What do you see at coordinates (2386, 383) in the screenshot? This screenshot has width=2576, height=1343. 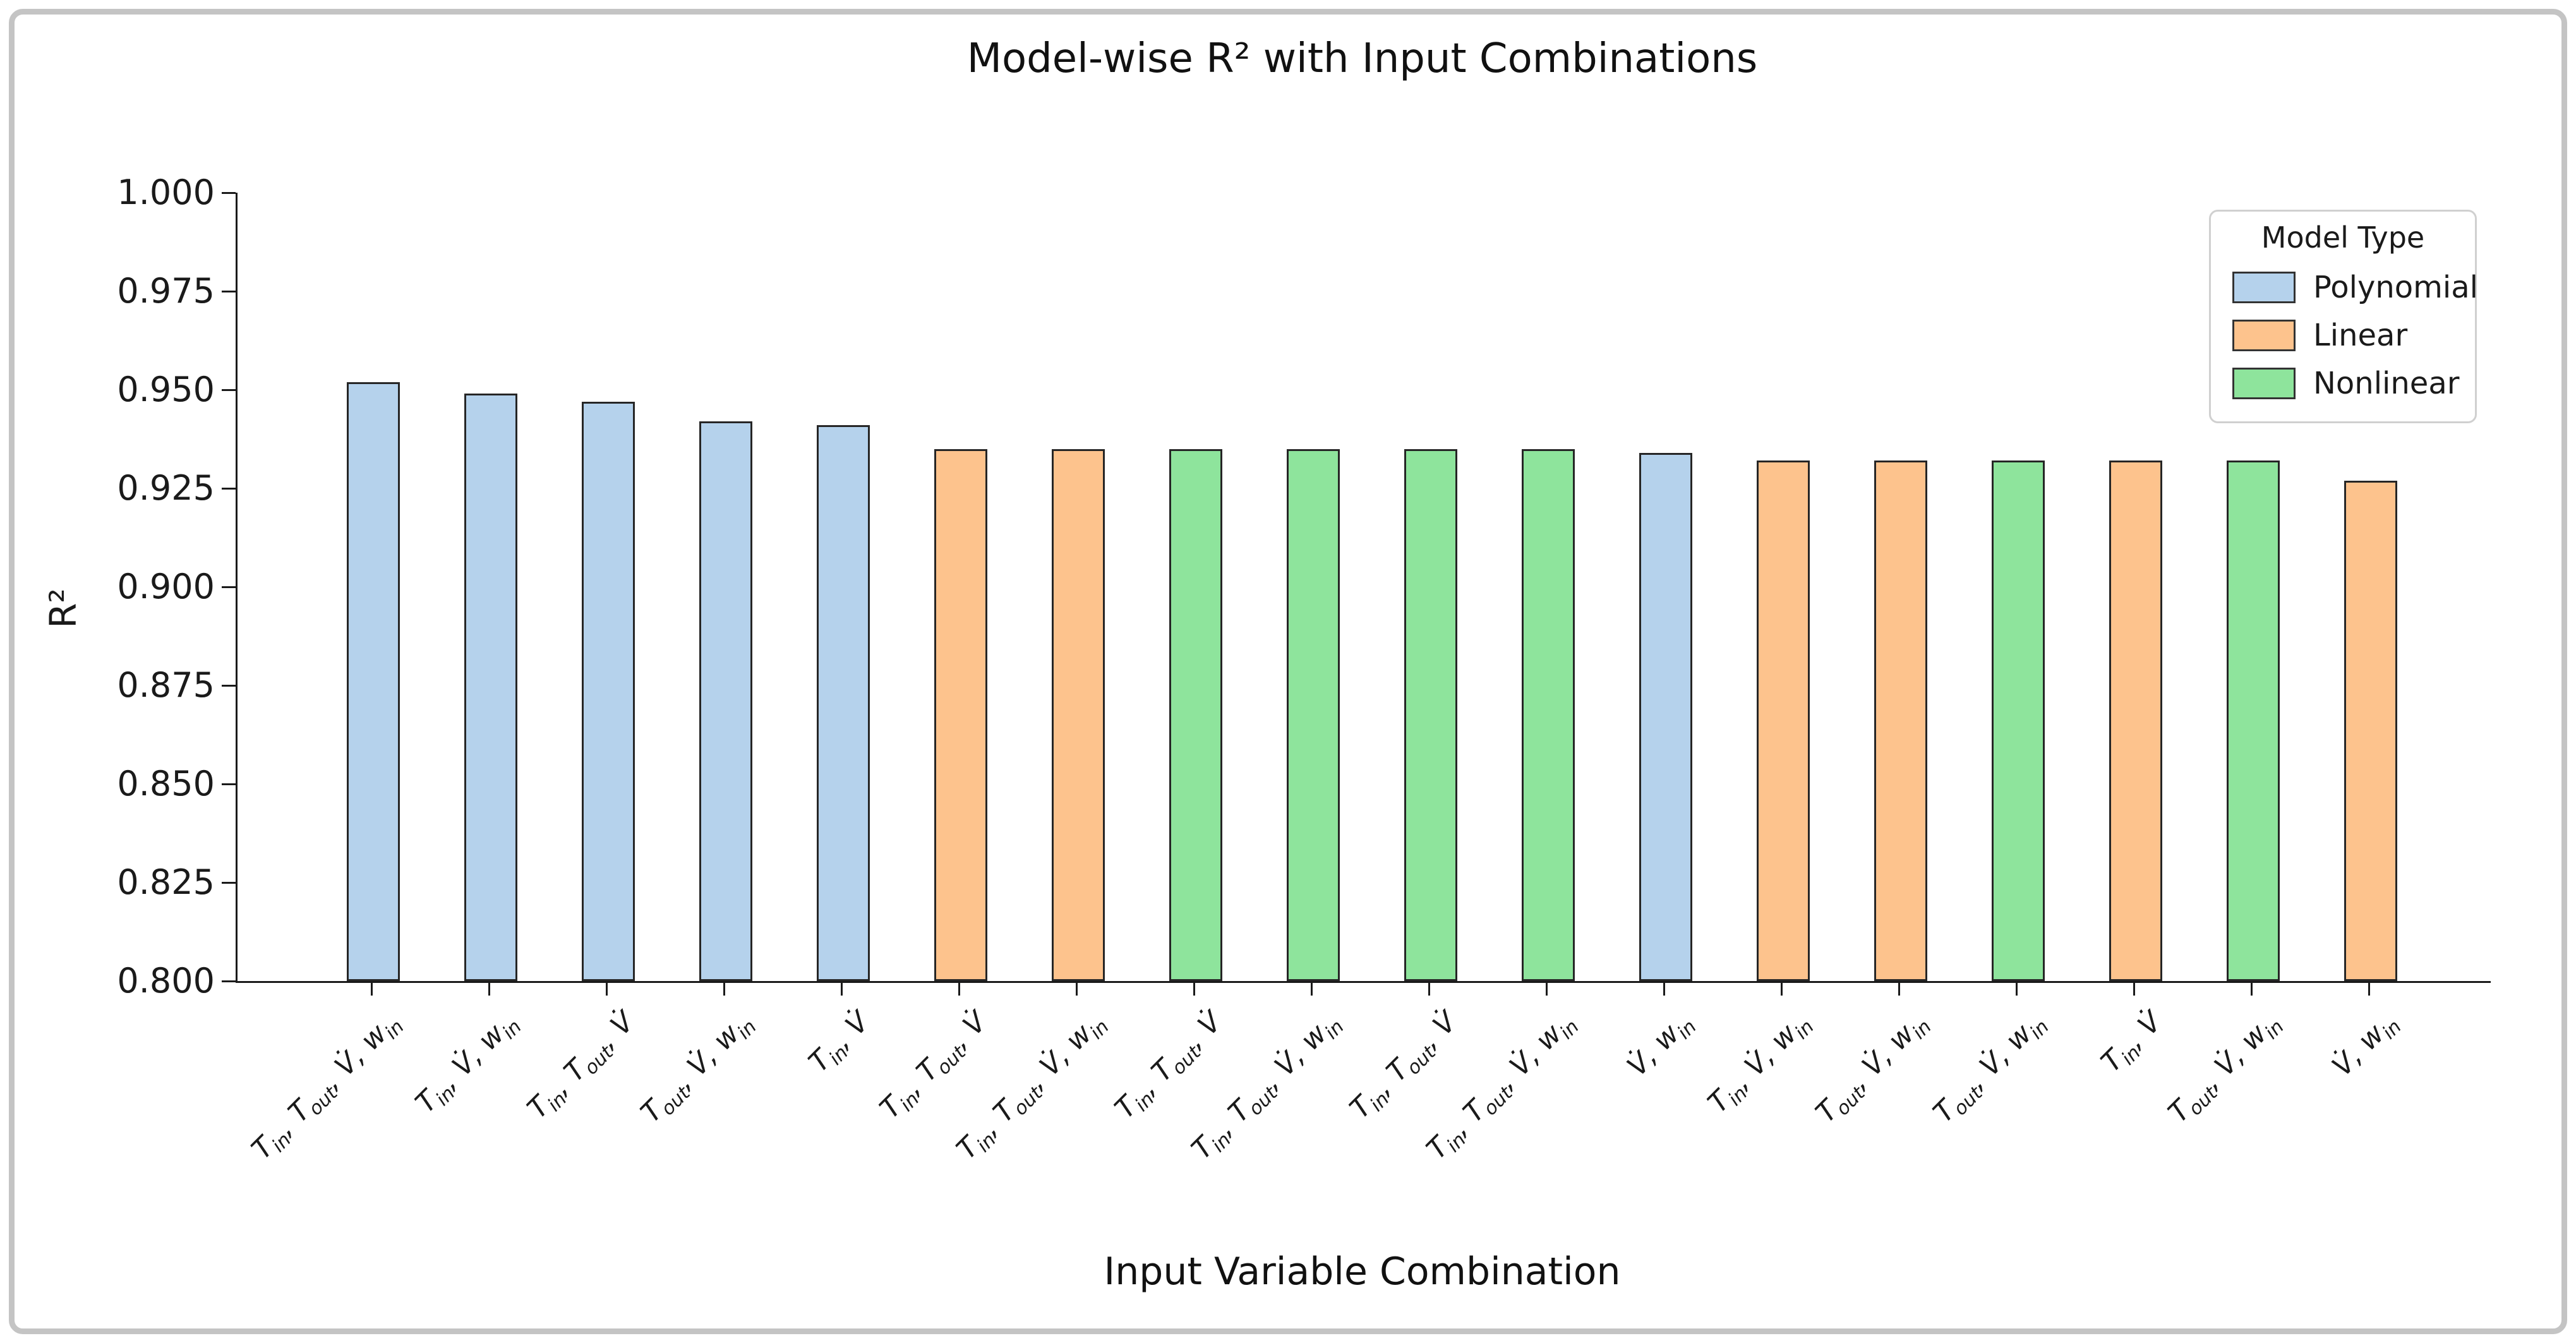 I see `legend-label-nonlinear: Nonlinear` at bounding box center [2386, 383].